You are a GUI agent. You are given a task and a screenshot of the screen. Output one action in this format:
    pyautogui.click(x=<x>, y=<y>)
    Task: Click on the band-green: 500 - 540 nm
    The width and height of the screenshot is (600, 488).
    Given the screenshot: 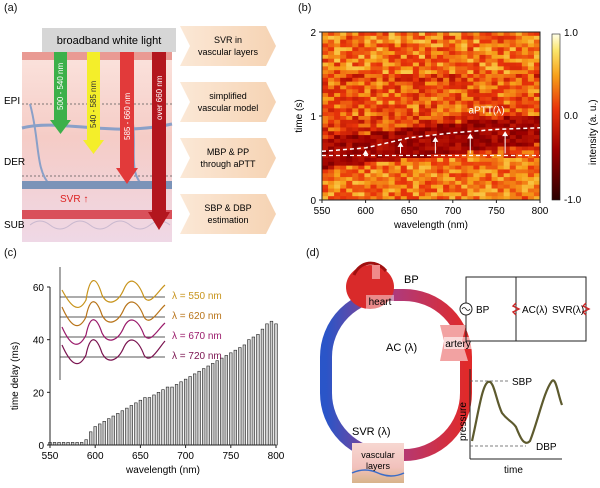 What is the action you would take?
    pyautogui.click(x=60, y=93)
    